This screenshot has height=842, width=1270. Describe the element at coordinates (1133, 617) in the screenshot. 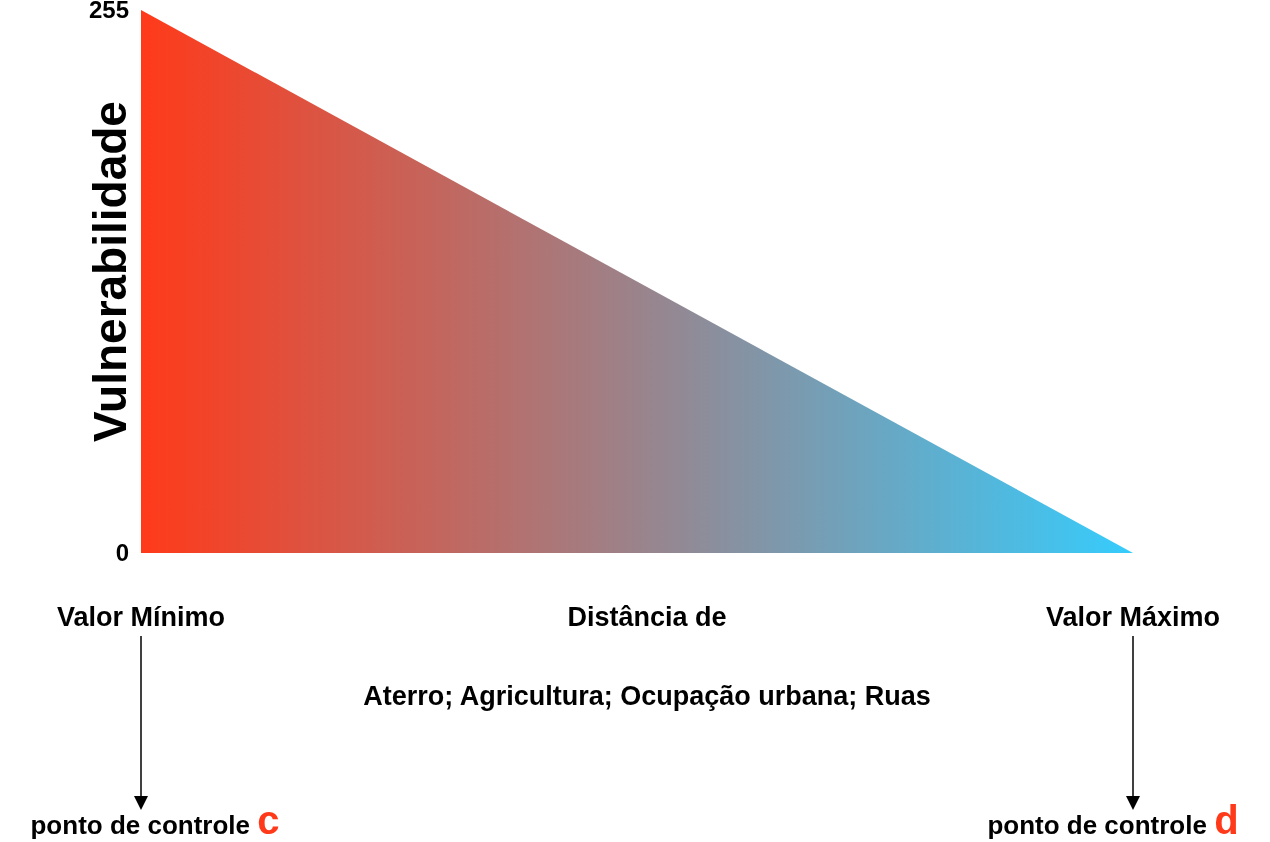

I see `x-tick-label: Valor Máximo` at that location.